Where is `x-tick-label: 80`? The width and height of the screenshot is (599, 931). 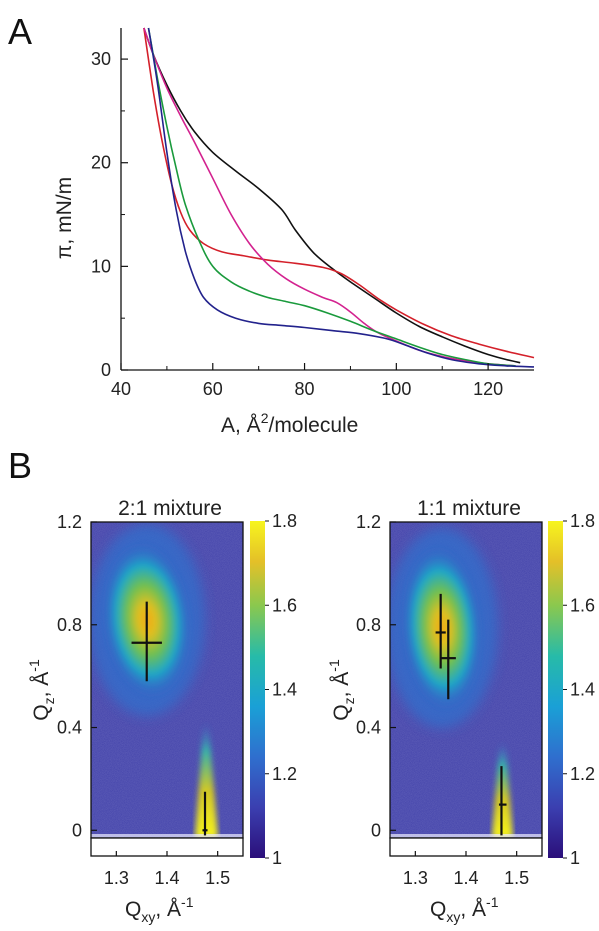 x-tick-label: 80 is located at coordinates (305, 389).